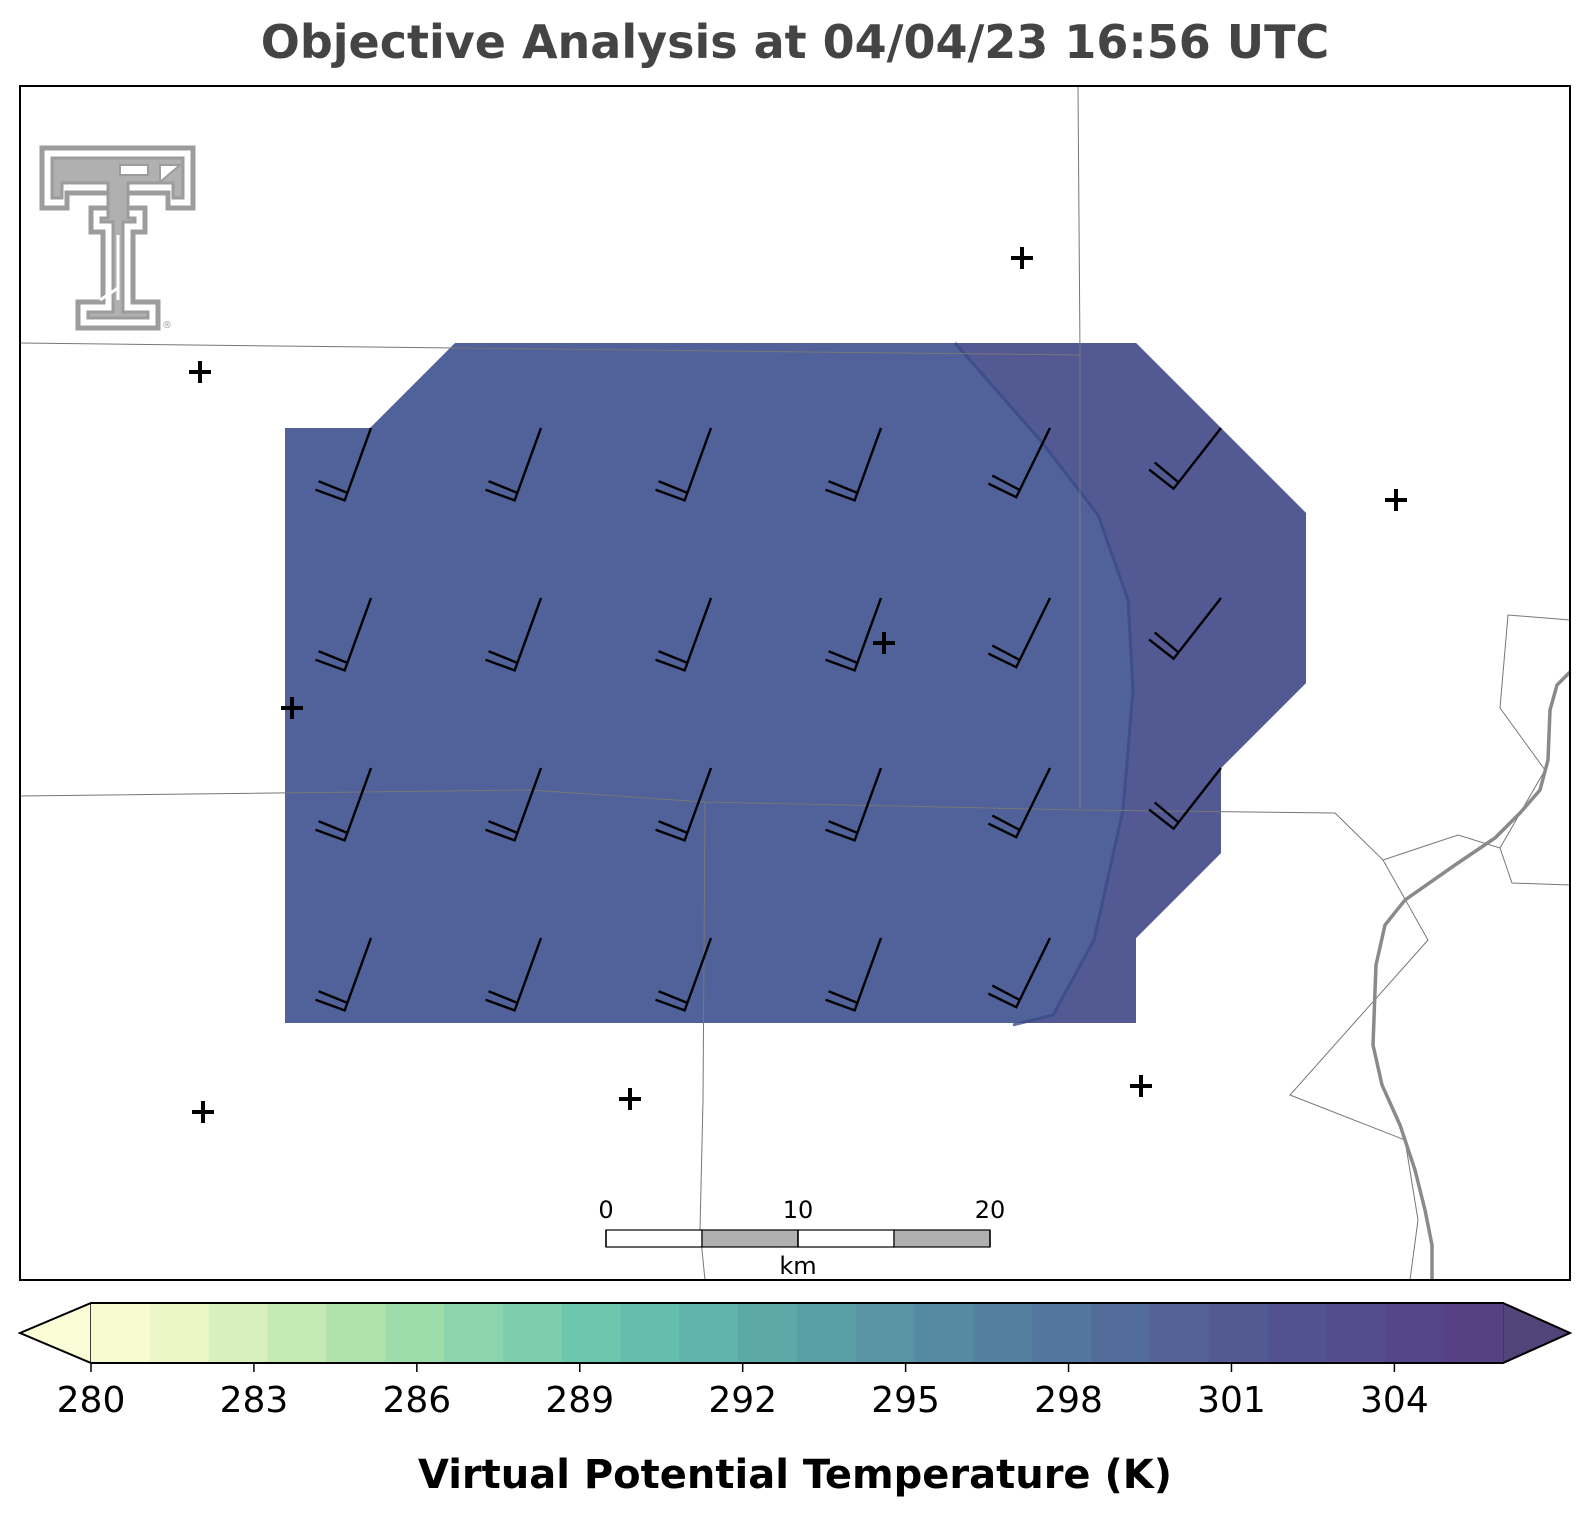  What do you see at coordinates (167, 325) in the screenshot?
I see `logo-registered-mark: ®` at bounding box center [167, 325].